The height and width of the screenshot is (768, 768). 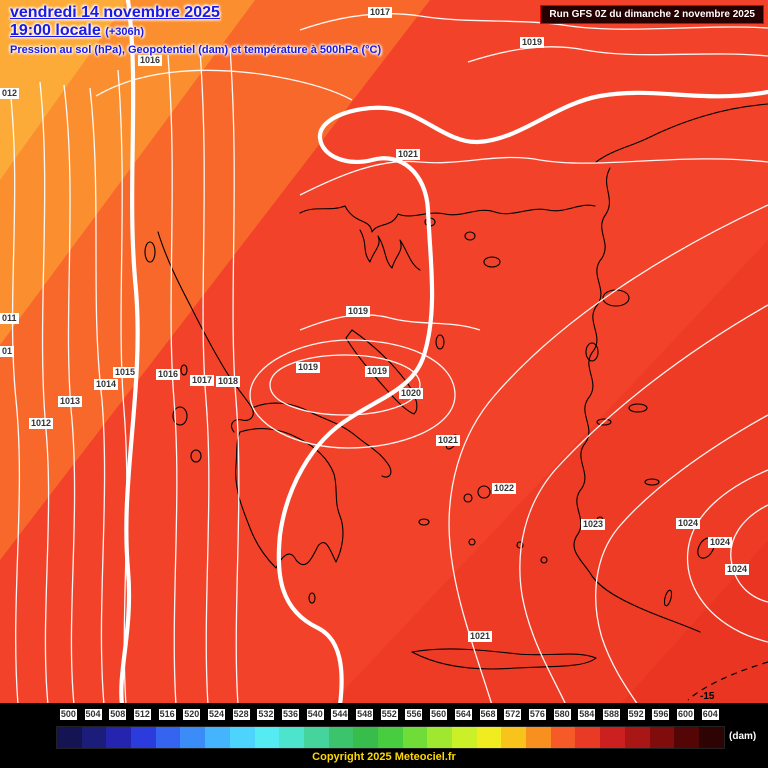 I want to click on legend-color-bar, so click(x=390, y=737).